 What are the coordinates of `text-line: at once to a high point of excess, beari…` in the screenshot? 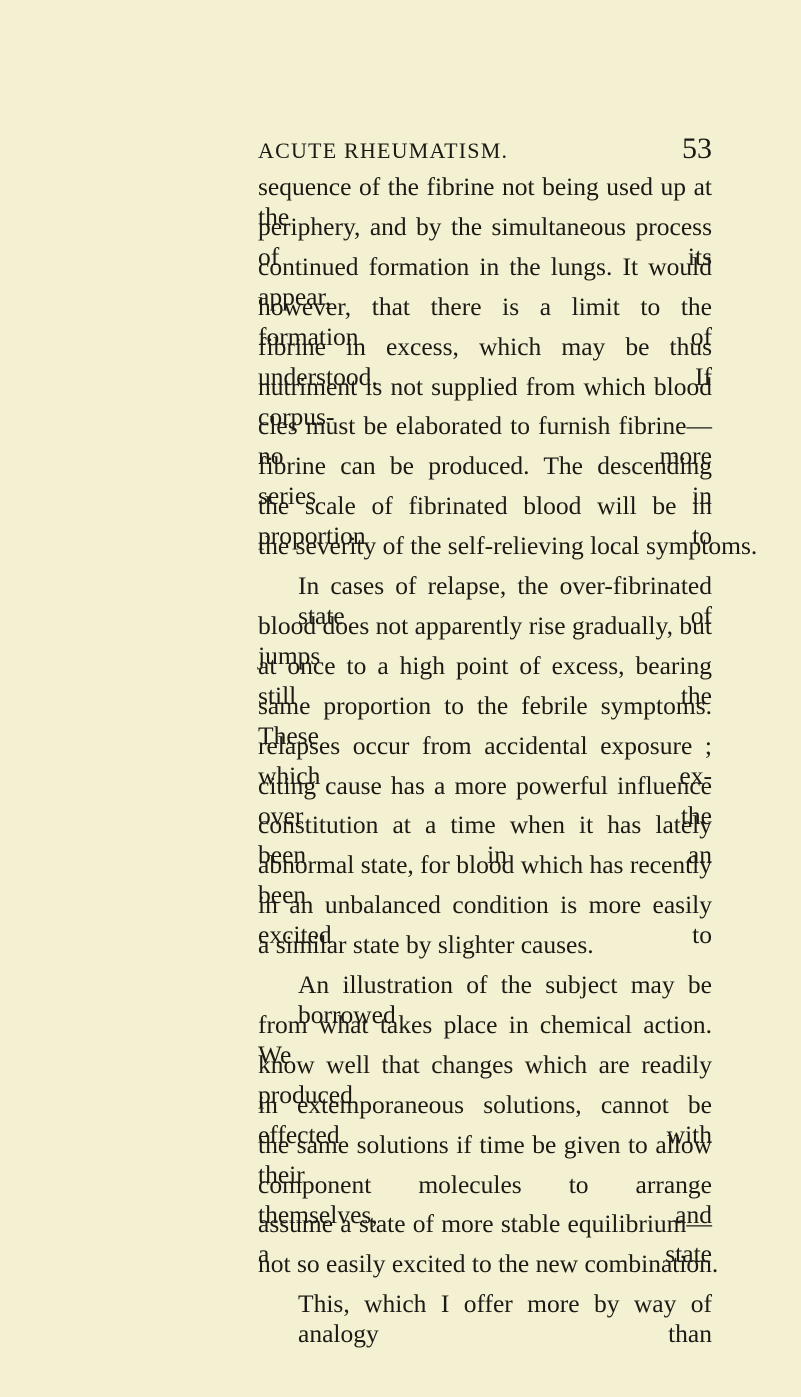 It's located at (485, 680).